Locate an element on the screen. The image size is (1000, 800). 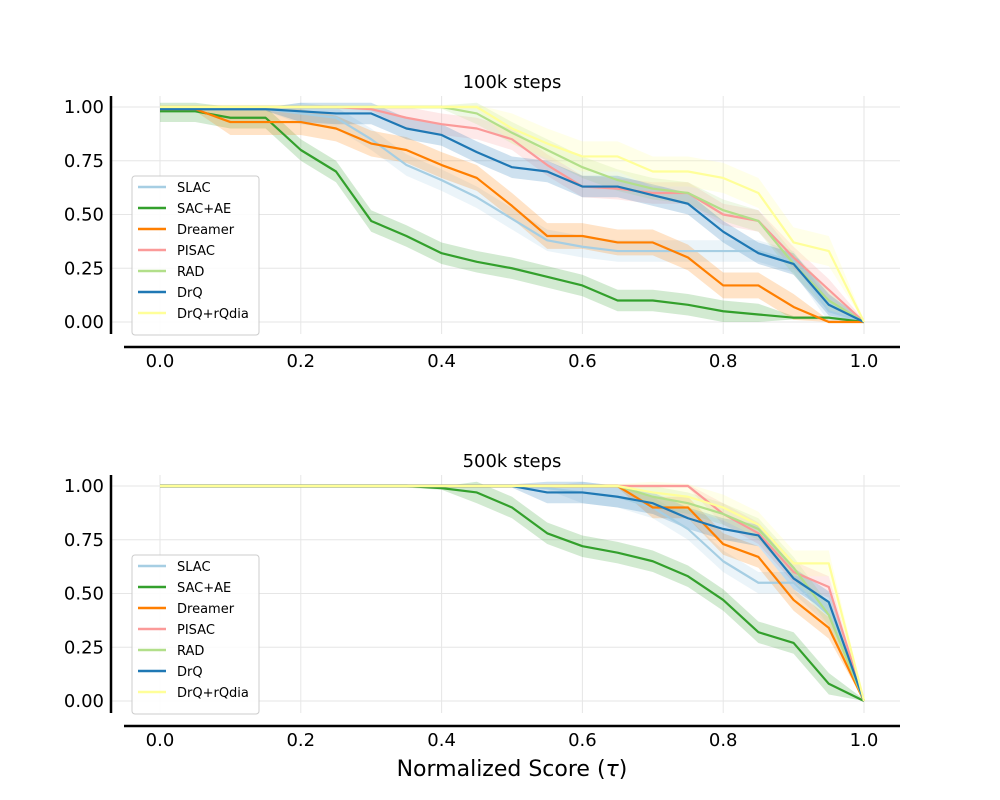
panel-title: 100k steps is located at coordinates (512, 82).